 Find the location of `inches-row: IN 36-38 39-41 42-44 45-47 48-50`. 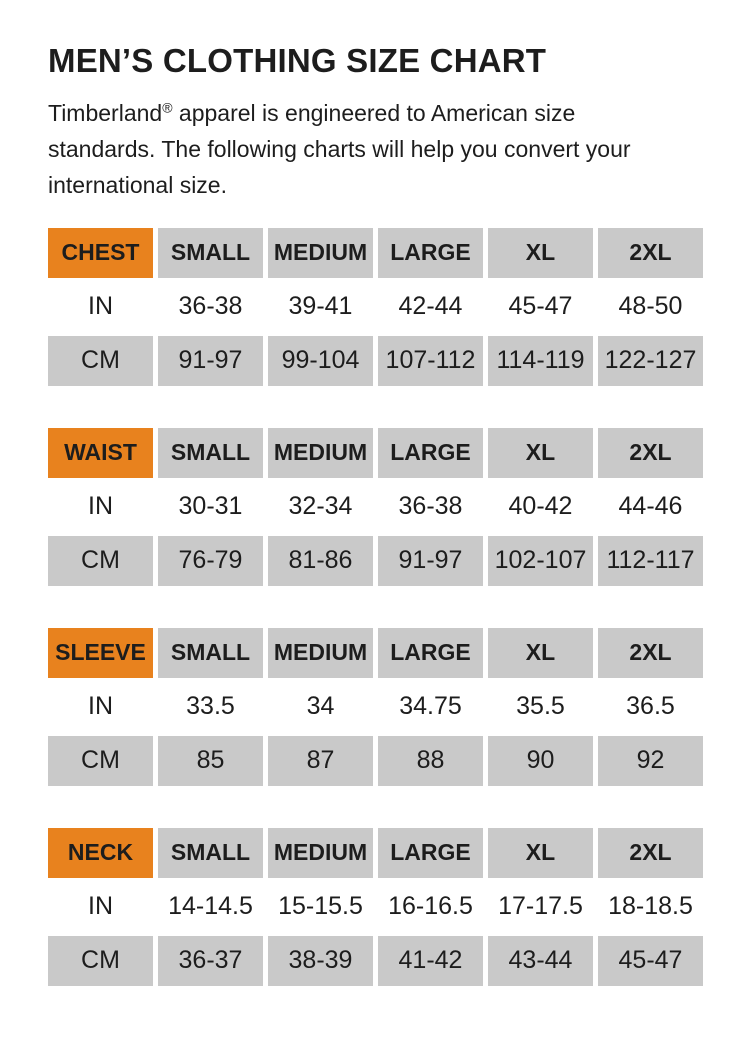

inches-row: IN 36-38 39-41 42-44 45-47 48-50 is located at coordinates (375, 306).